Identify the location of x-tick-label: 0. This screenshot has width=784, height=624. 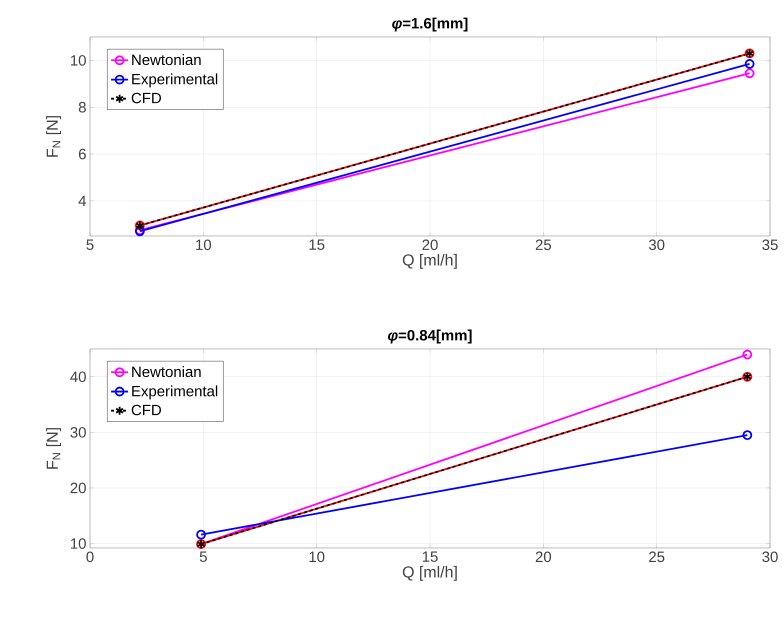
(90, 557).